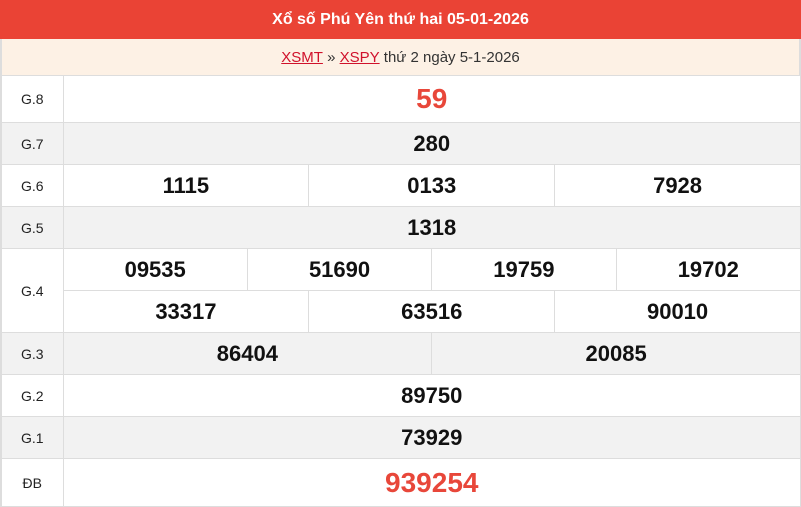 The height and width of the screenshot is (507, 801). I want to click on prize-row-g3: G.3 86404 20085, so click(400, 353).